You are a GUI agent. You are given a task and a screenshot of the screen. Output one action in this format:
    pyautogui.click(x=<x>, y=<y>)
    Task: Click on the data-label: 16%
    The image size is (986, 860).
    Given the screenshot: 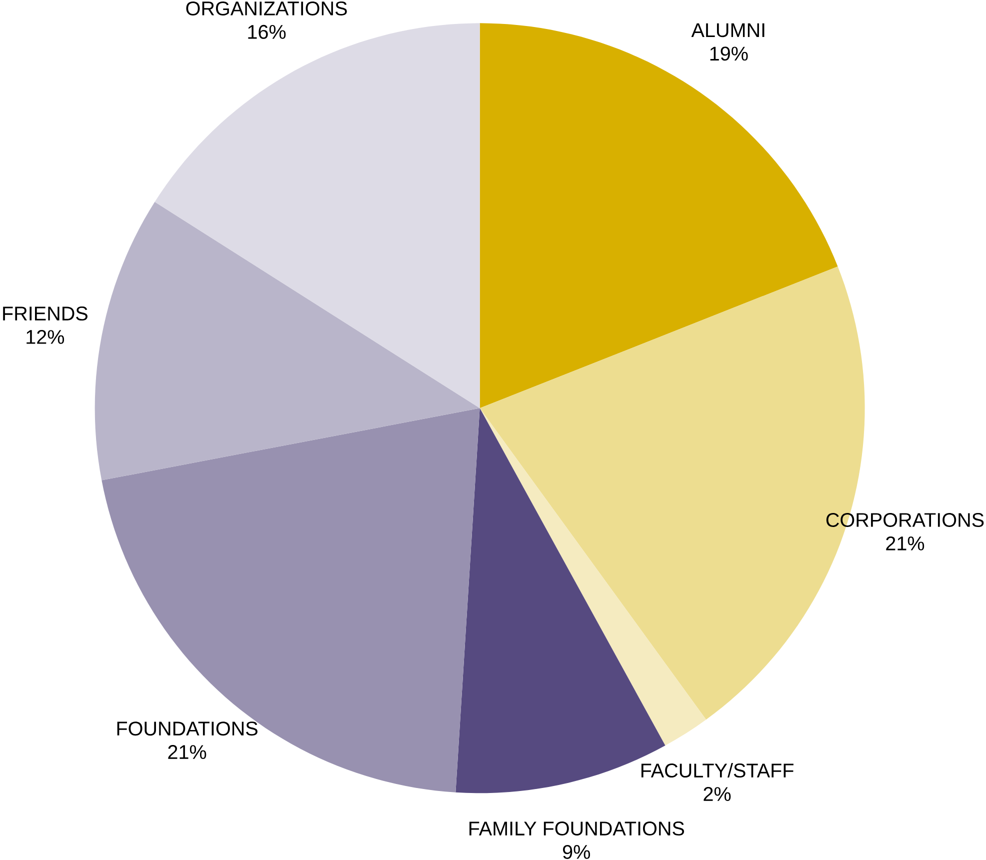 What is the action you would take?
    pyautogui.click(x=267, y=31)
    